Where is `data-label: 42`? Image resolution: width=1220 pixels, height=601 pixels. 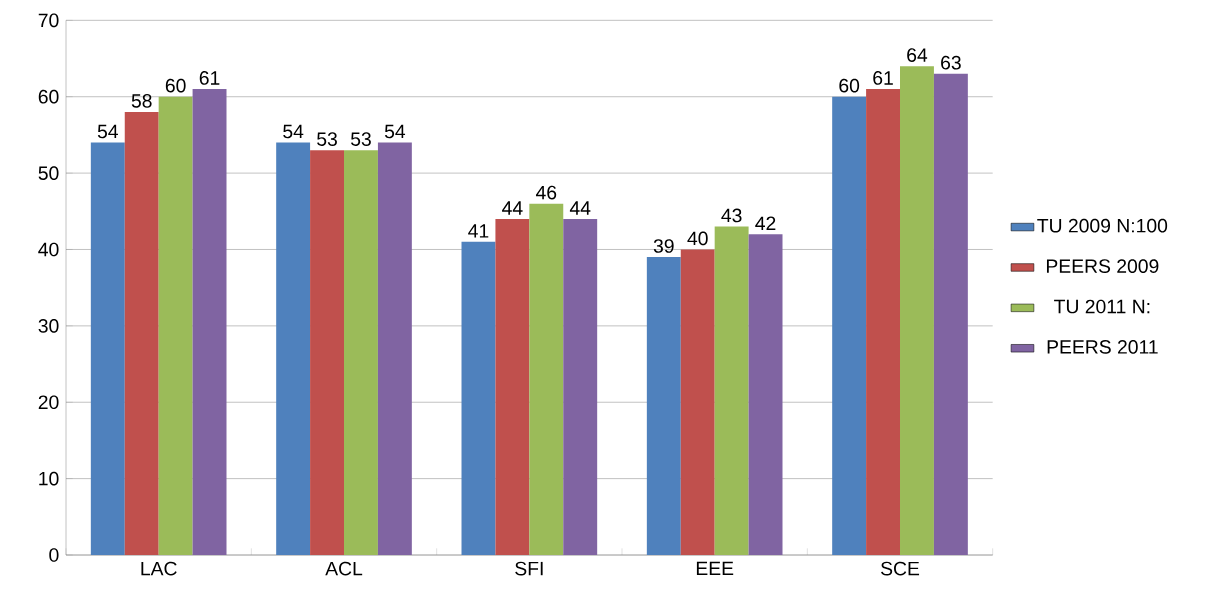 data-label: 42 is located at coordinates (765, 223).